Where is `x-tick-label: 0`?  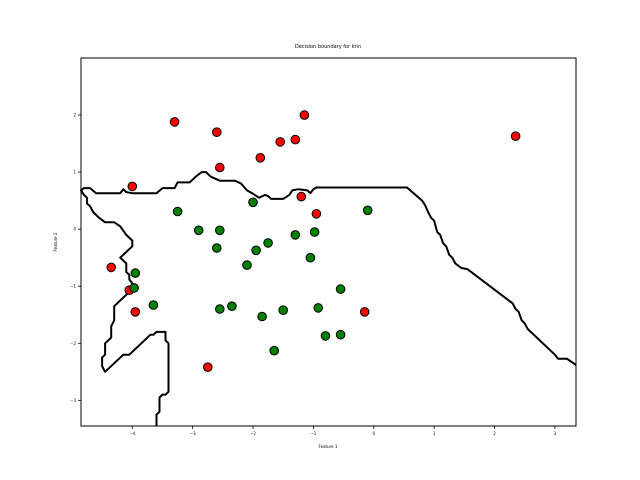
x-tick-label: 0 is located at coordinates (374, 433).